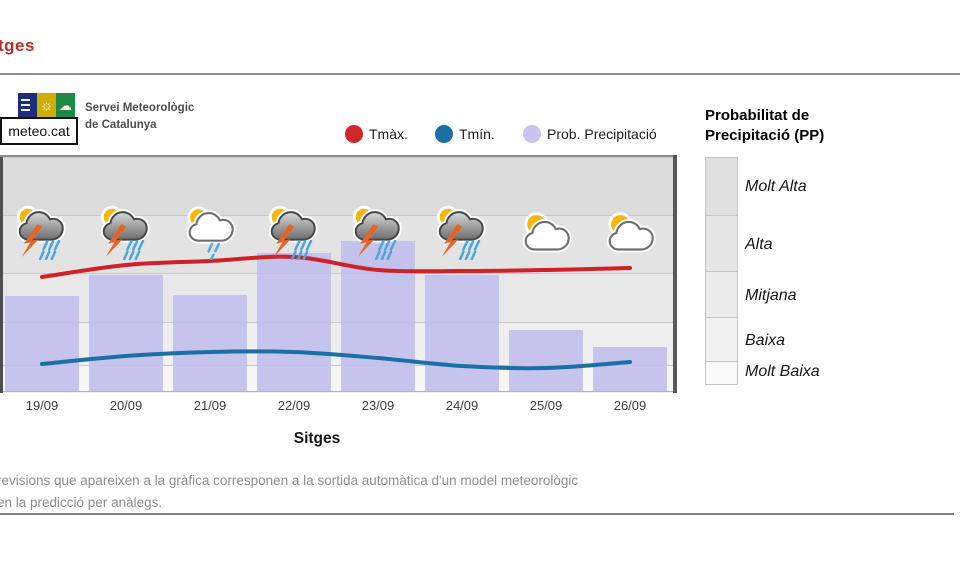 The height and width of the screenshot is (571, 960). What do you see at coordinates (294, 405) in the screenshot?
I see `x-tick-label: 22/09` at bounding box center [294, 405].